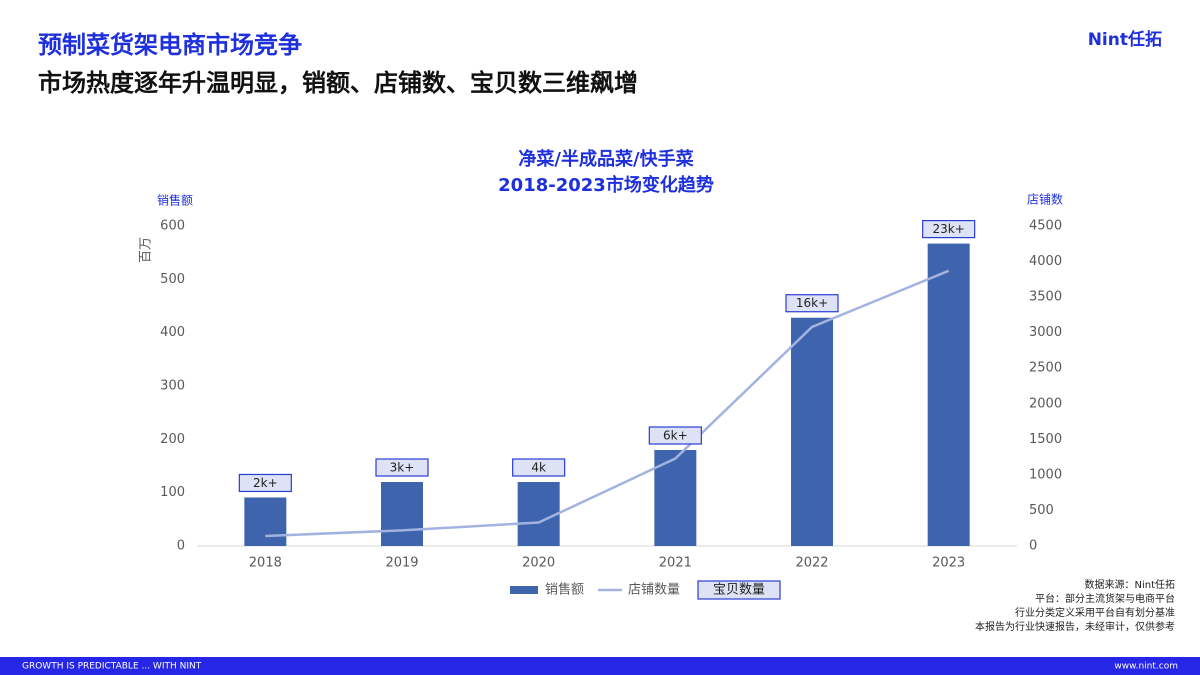 Image resolution: width=1200 pixels, height=675 pixels. What do you see at coordinates (811, 563) in the screenshot?
I see `x-tick-label: 2022` at bounding box center [811, 563].